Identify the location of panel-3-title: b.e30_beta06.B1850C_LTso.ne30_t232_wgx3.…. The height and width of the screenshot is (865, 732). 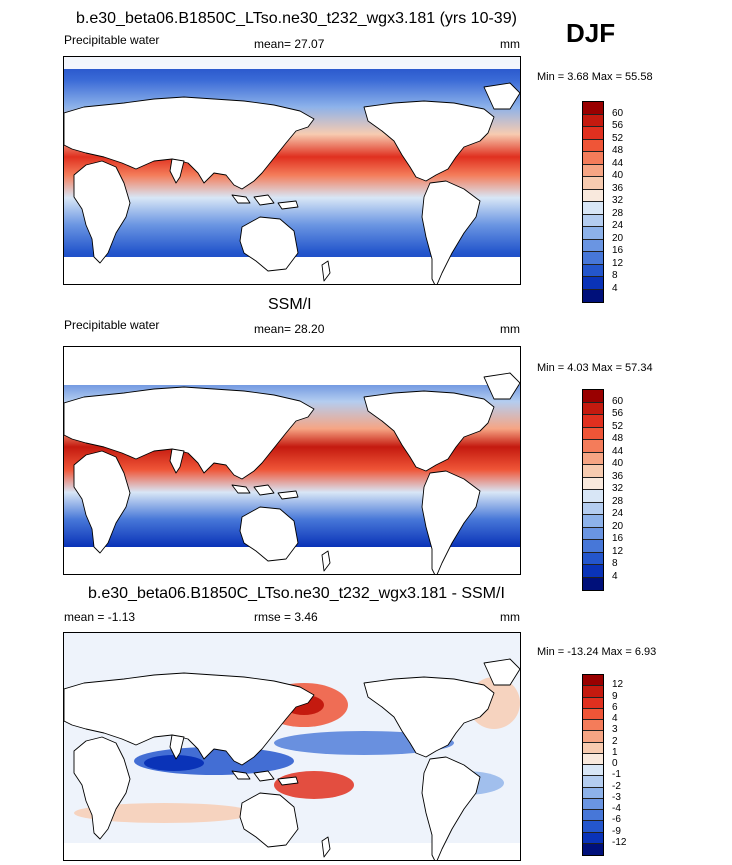
(296, 593).